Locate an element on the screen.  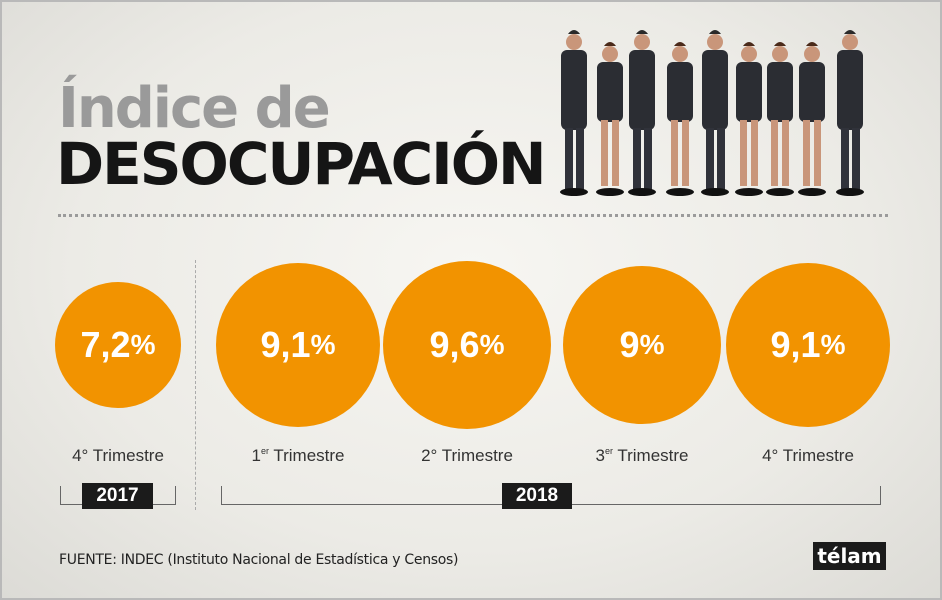
quarter-label: 3er Trimestre is located at coordinates (642, 456).